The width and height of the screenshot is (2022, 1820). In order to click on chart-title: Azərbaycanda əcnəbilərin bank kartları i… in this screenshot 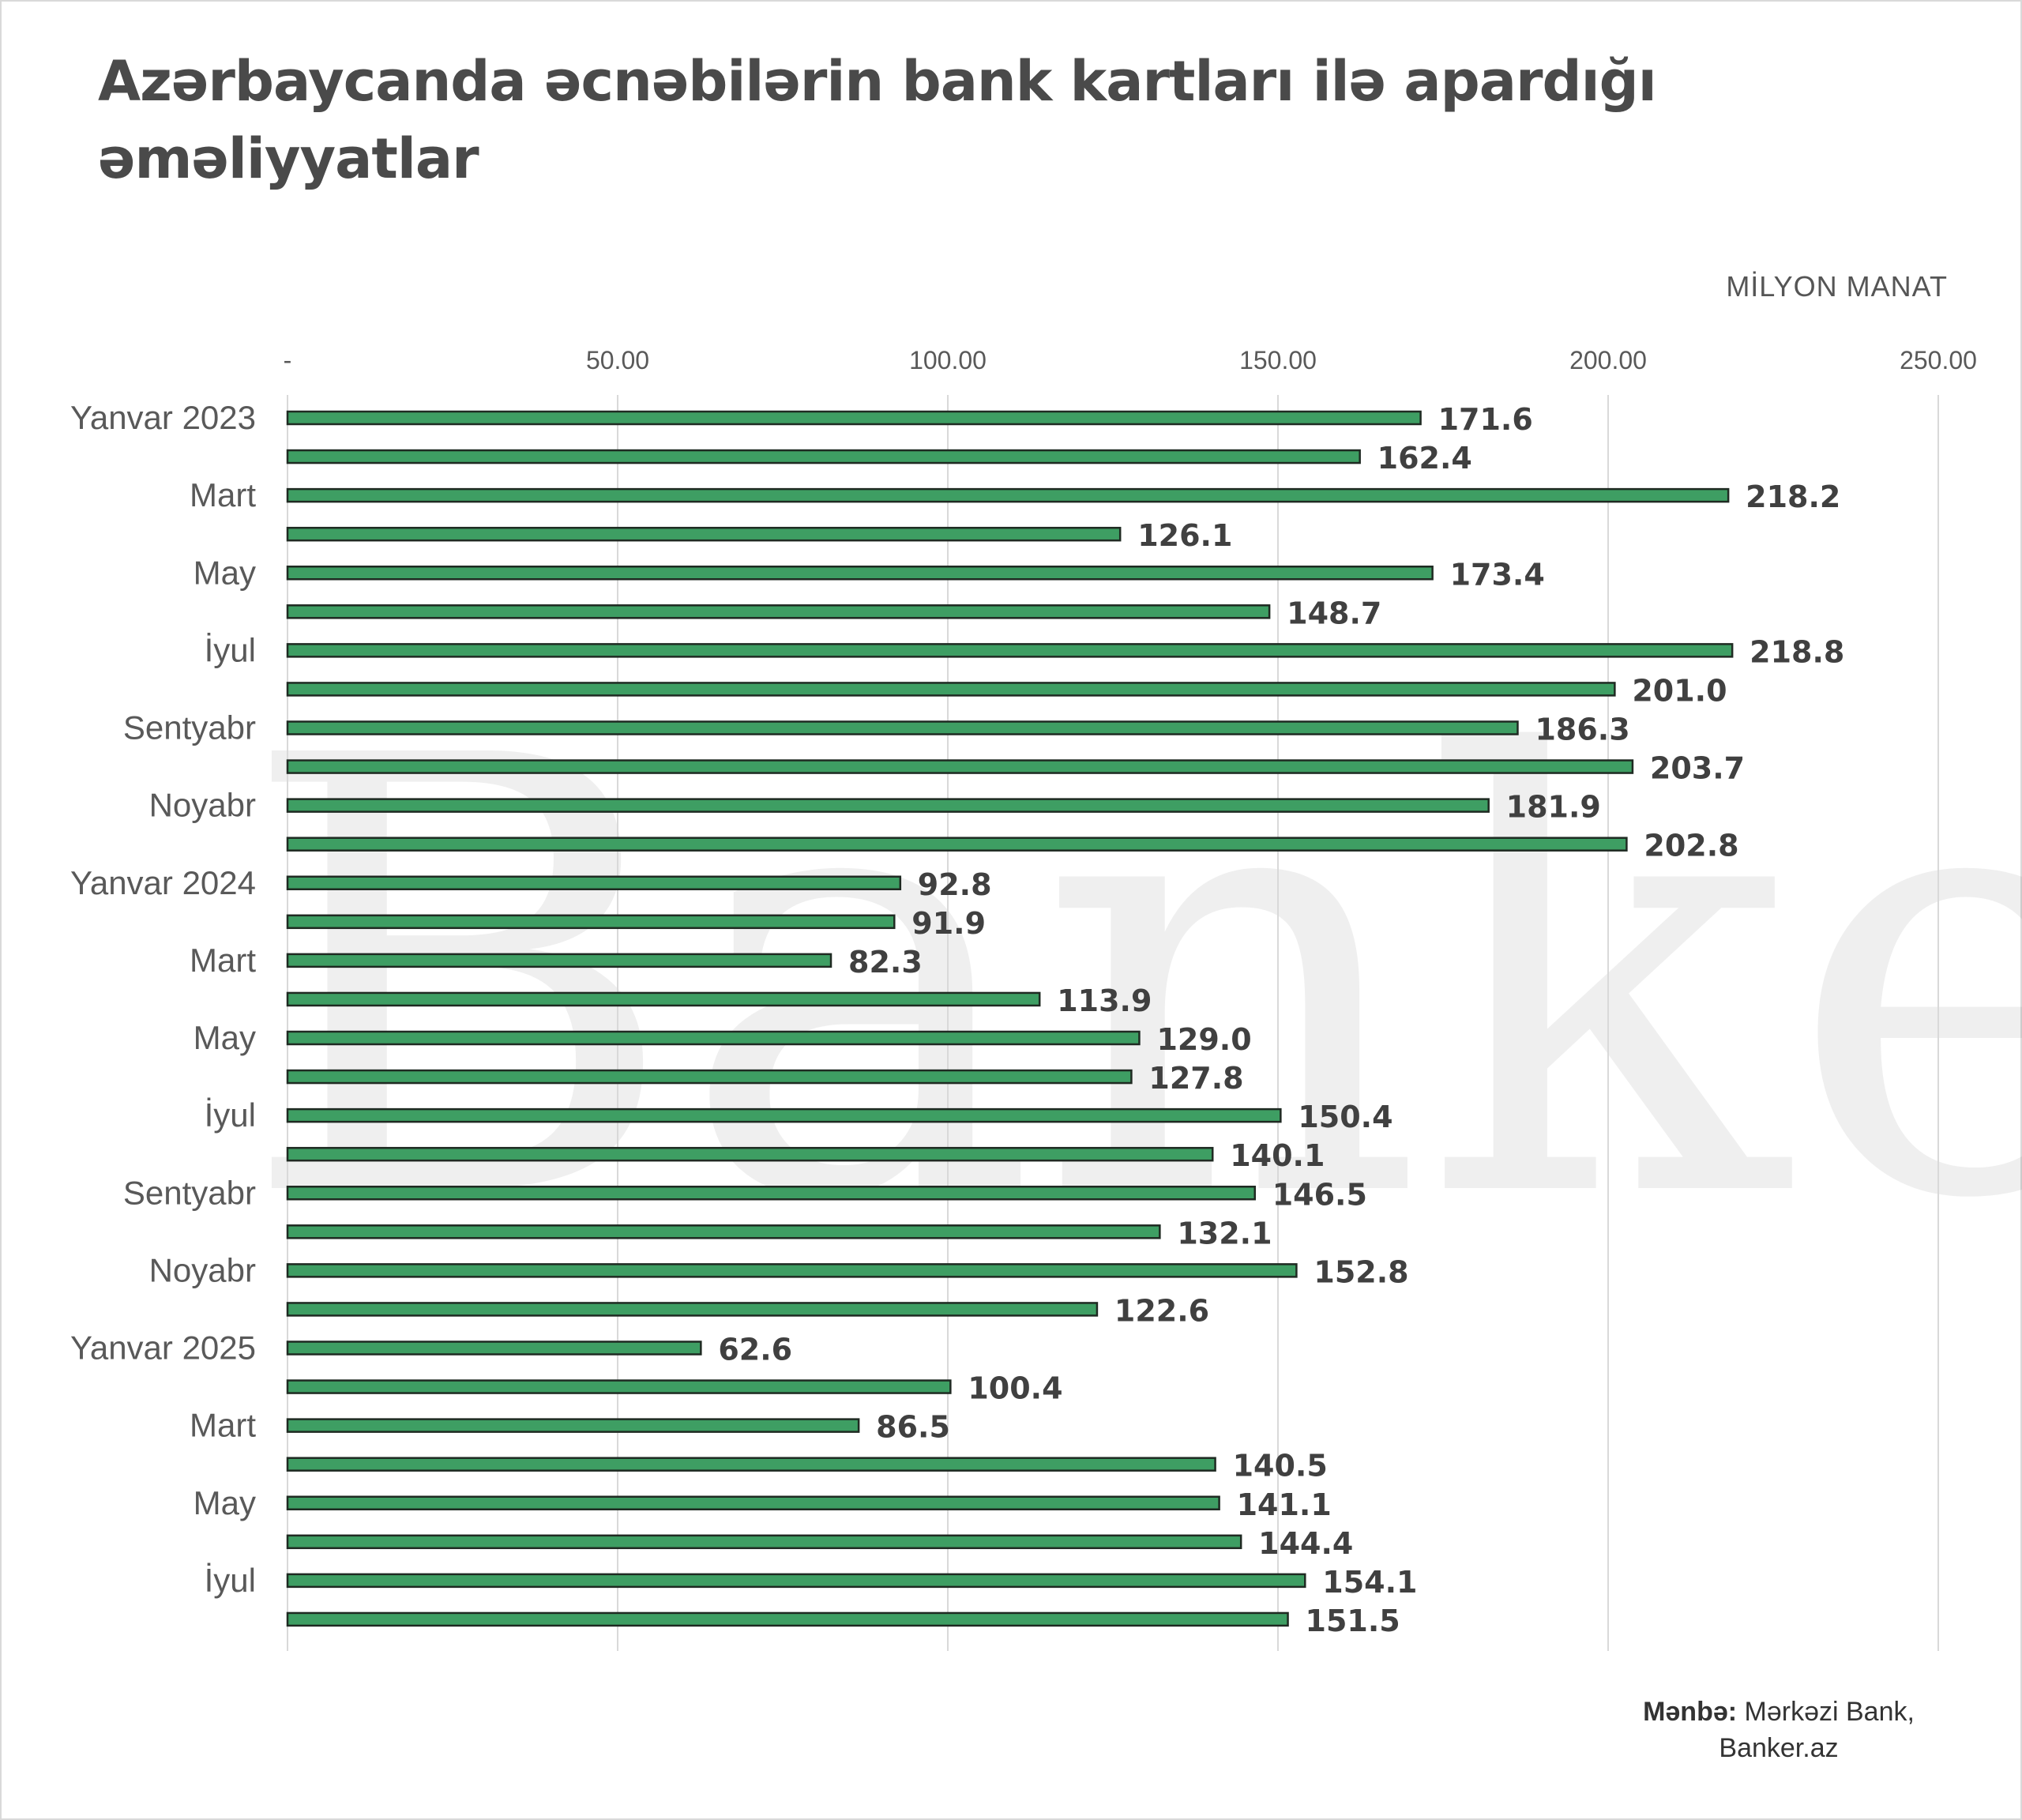, I will do `click(877, 120)`.